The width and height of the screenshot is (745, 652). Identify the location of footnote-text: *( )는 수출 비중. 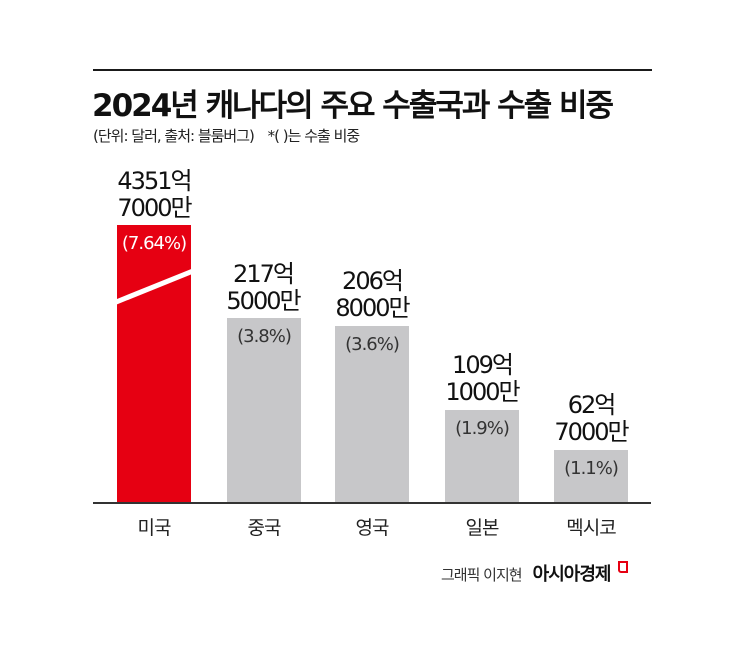
(314, 136).